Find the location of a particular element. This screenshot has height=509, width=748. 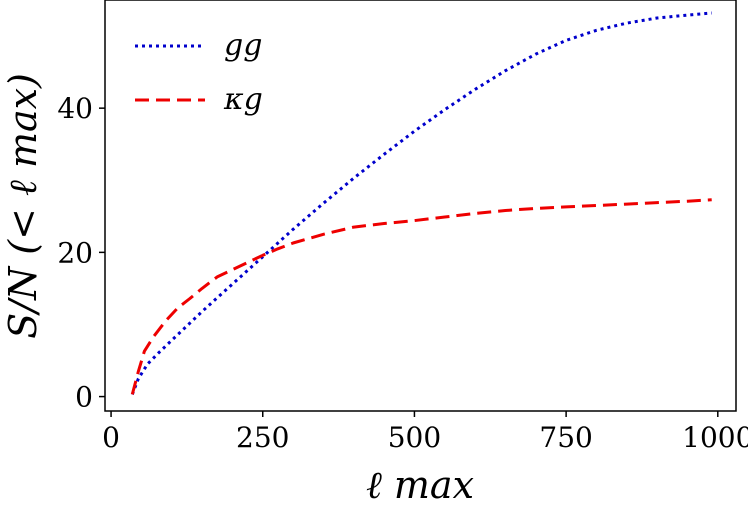

y-axis-ticks: 0 20 40 is located at coordinates (81, 253).